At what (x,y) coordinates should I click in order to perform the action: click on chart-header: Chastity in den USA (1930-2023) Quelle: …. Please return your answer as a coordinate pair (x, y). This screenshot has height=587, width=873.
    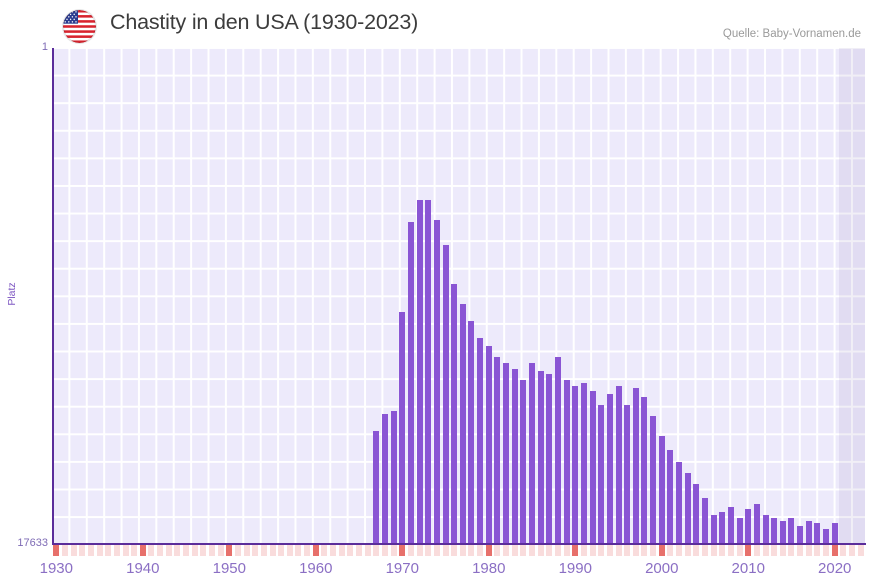
    Looking at the image, I should click on (436, 24).